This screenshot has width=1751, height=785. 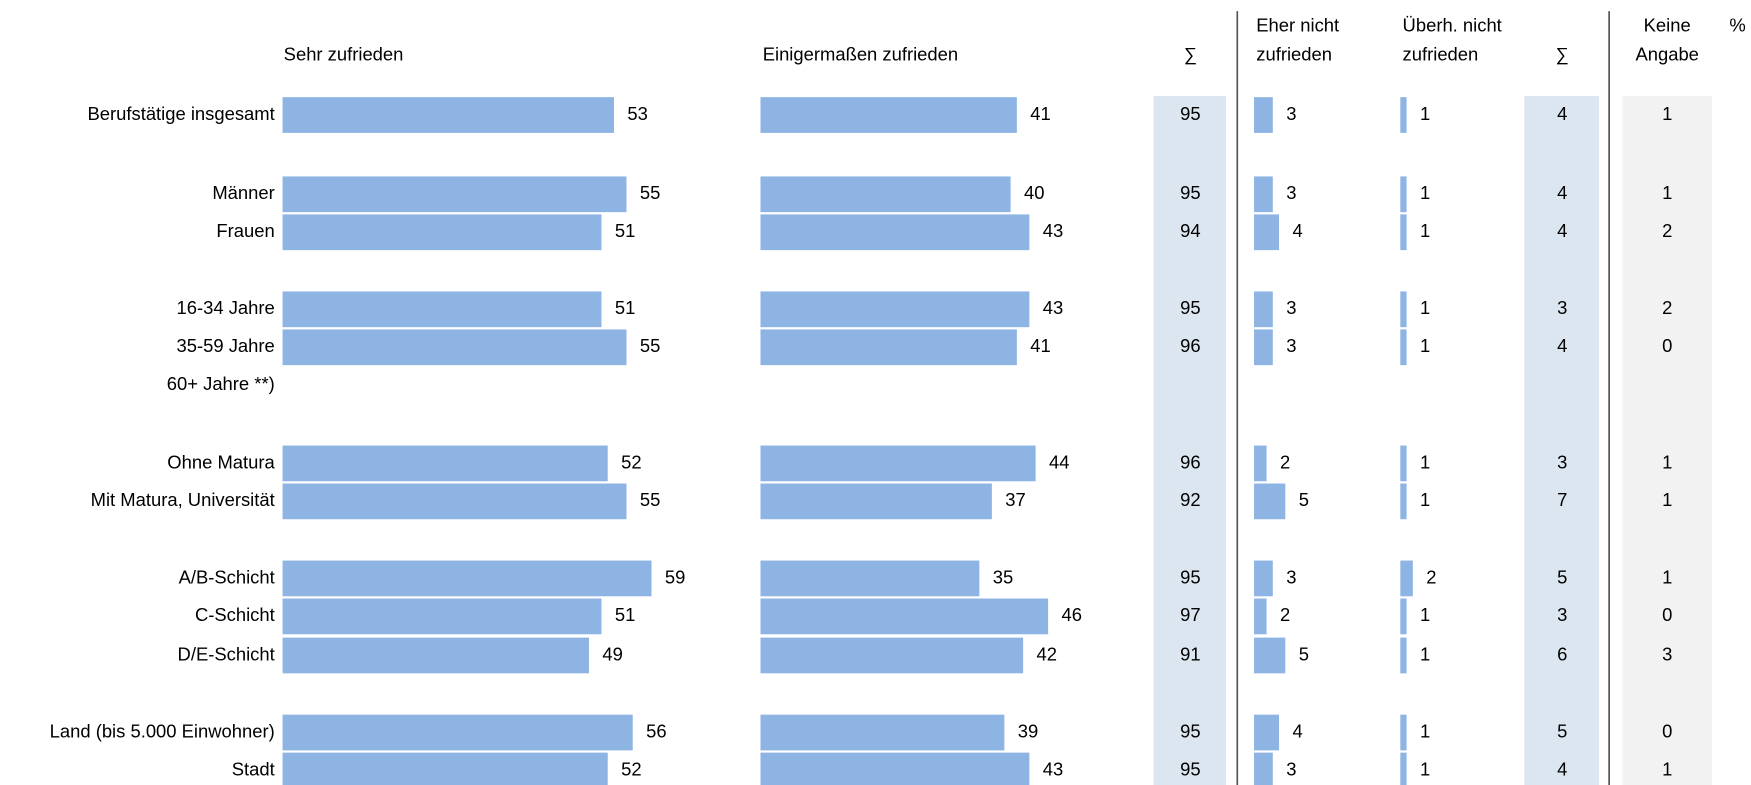 I want to click on cell-value: 2, so click(x=1667, y=307).